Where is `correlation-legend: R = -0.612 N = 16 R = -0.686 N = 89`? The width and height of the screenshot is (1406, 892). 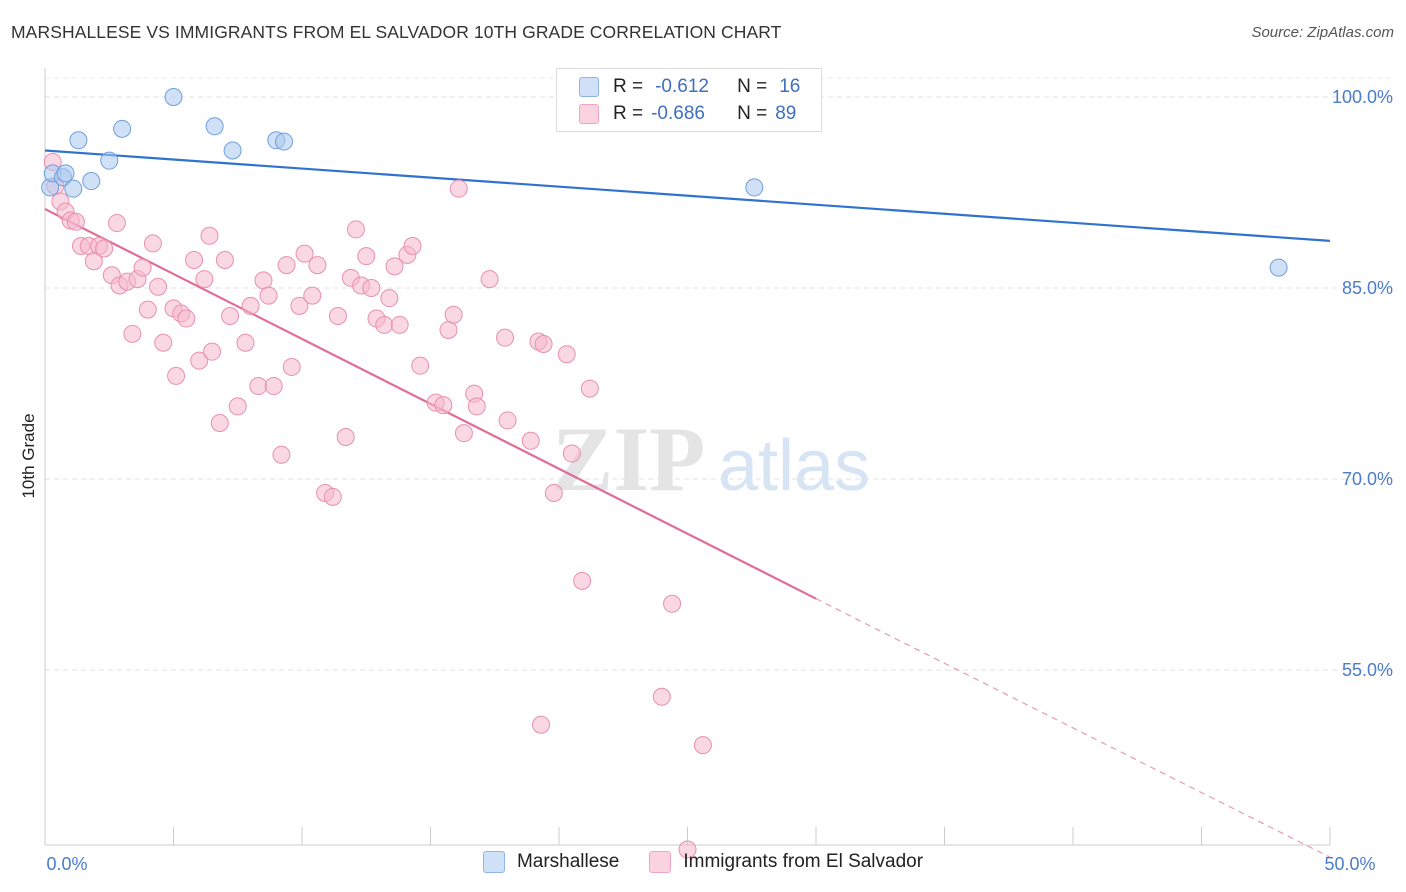 correlation-legend: R = -0.612 N = 16 R = -0.686 N = 89 is located at coordinates (689, 100).